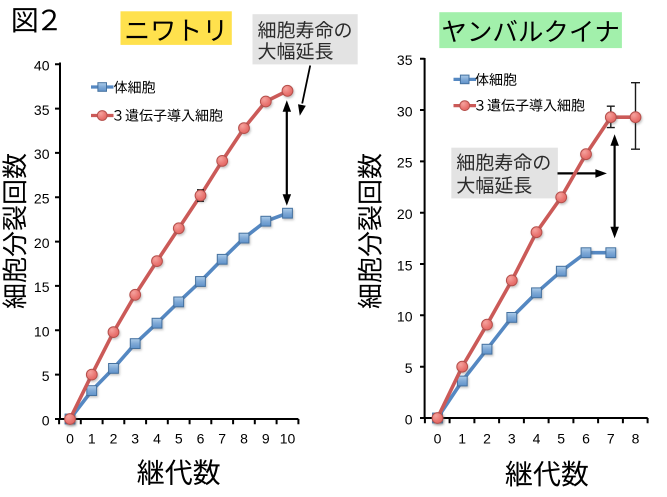 The width and height of the screenshot is (667, 497). What do you see at coordinates (266, 439) in the screenshot?
I see `svg-text: 9` at bounding box center [266, 439].